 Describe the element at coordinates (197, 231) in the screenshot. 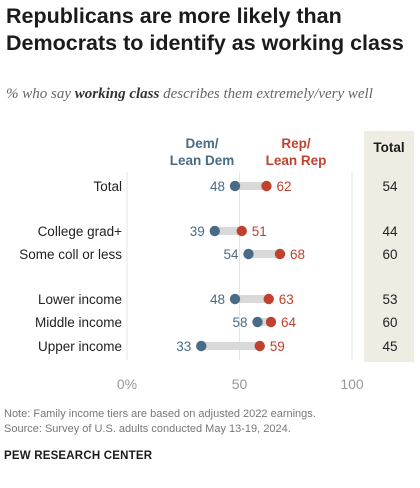

I see `dem-value-college-grad-: 39` at that location.